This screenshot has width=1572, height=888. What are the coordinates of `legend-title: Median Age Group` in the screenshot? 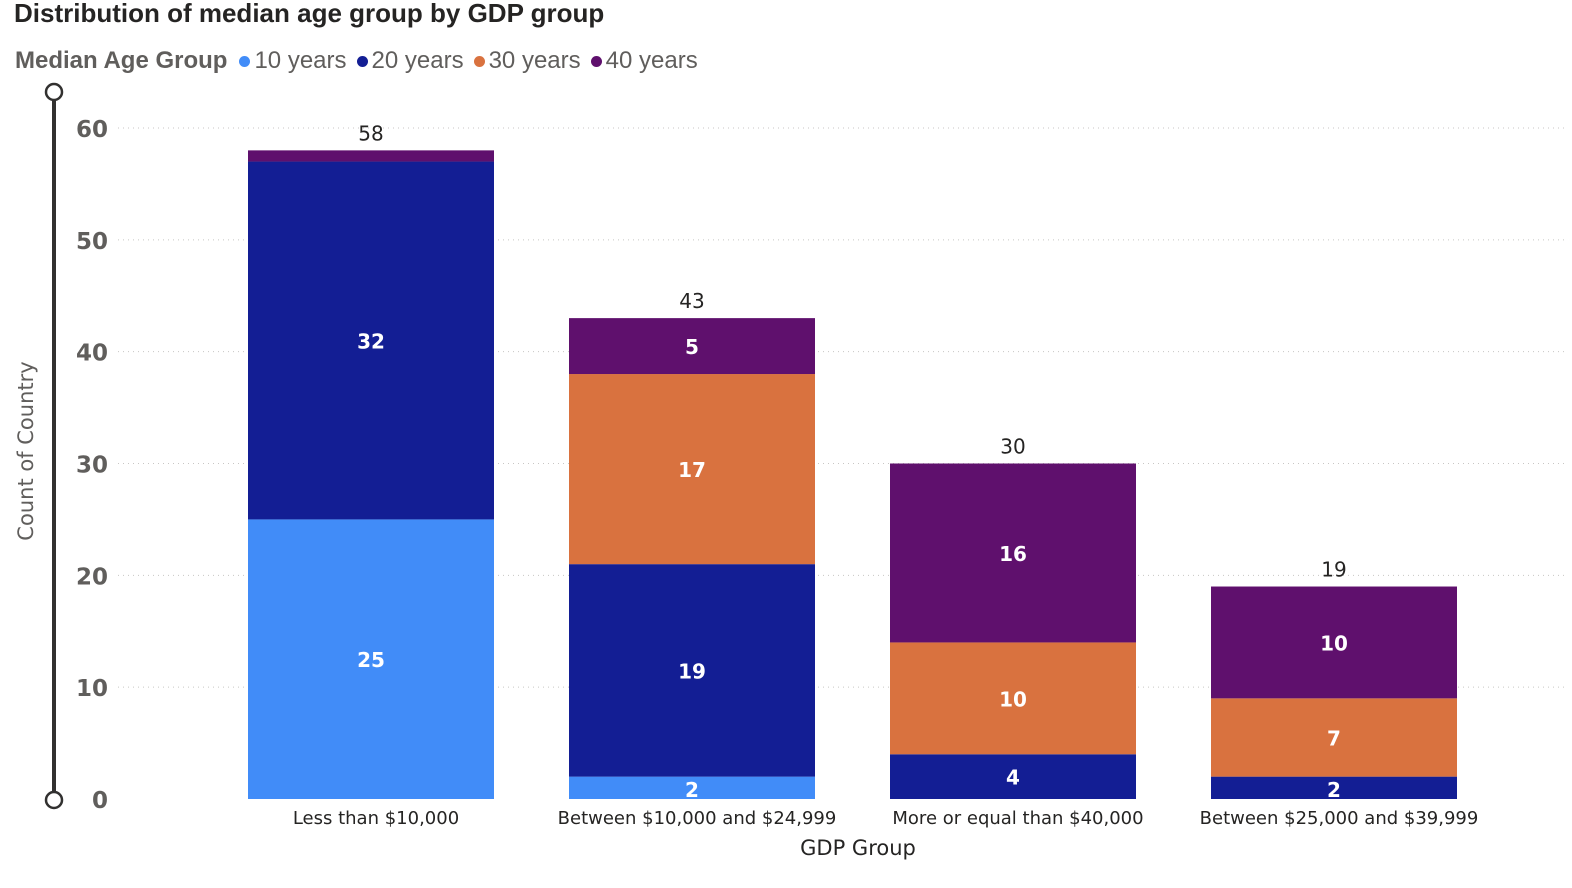 It's located at (121, 60).